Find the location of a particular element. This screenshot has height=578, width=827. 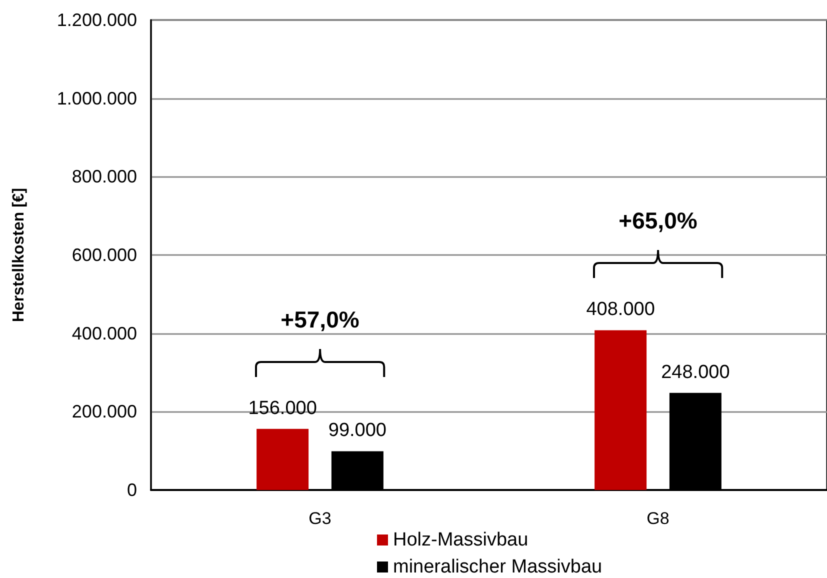

data-label: 248.000 is located at coordinates (695, 372).